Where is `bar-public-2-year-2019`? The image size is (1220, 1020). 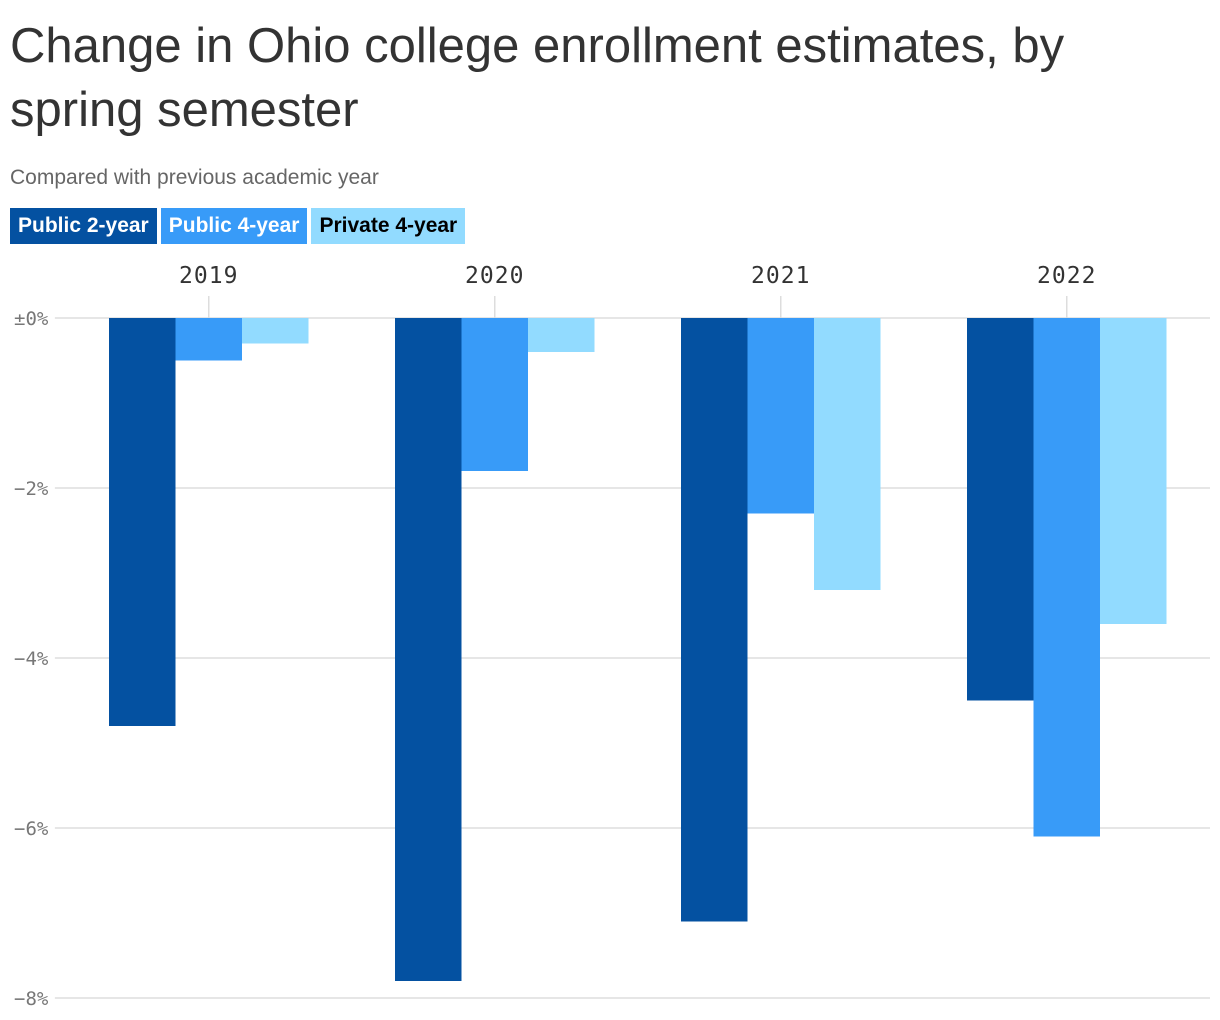 bar-public-2-year-2019 is located at coordinates (142, 522).